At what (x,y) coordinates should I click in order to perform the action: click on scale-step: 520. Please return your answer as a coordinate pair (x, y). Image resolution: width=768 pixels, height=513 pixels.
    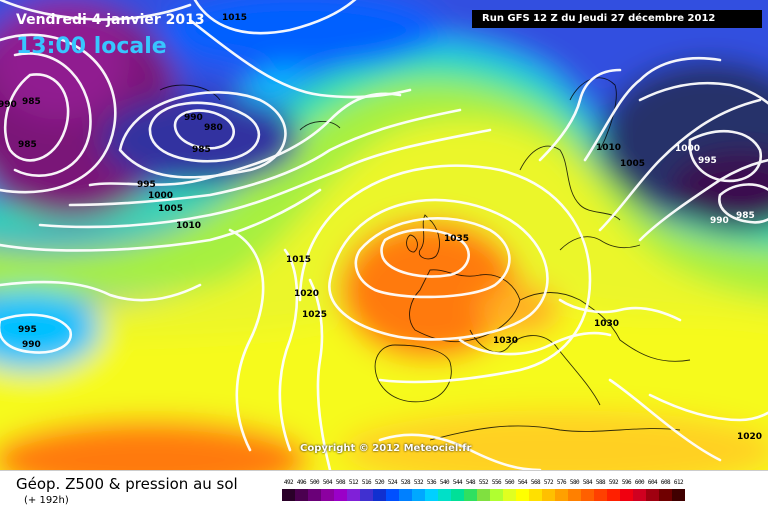
    Looking at the image, I should click on (379, 490).